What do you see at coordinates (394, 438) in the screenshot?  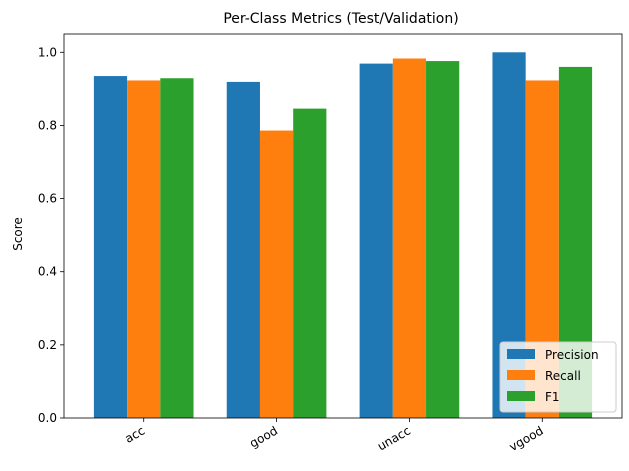 I see `x-tick-label: unacc` at bounding box center [394, 438].